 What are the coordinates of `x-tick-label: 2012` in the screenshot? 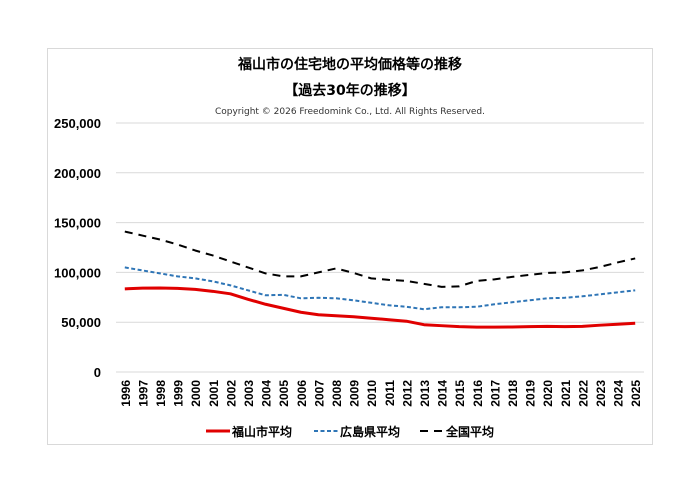 It's located at (407, 393).